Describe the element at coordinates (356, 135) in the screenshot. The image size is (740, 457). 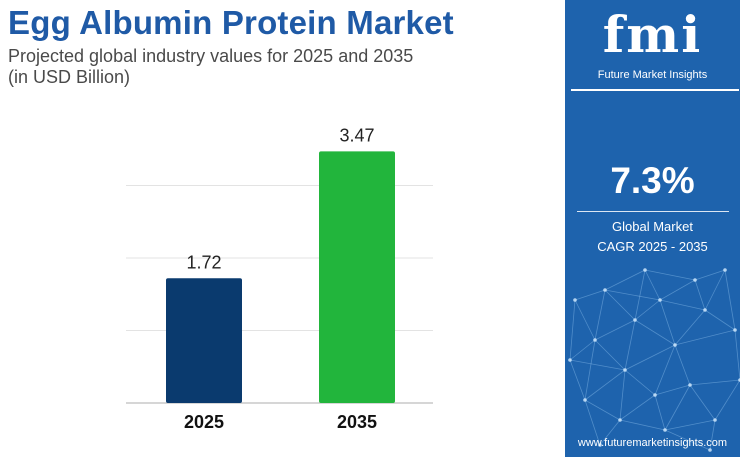
I see `data-label-2035: 3.47` at that location.